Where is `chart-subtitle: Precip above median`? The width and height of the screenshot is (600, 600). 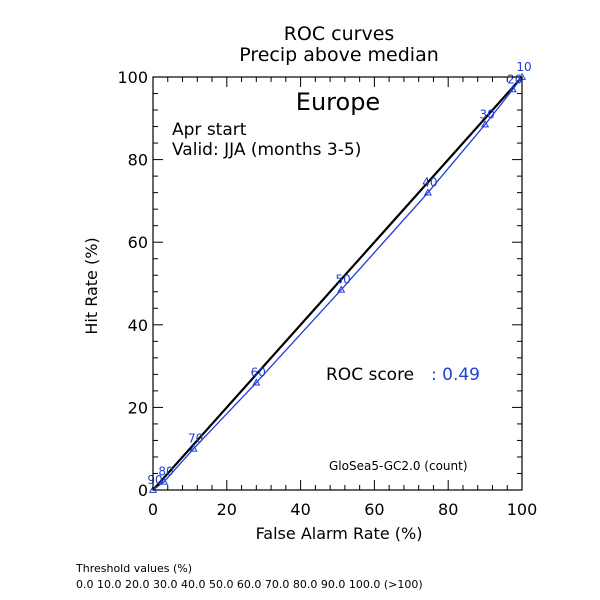 chart-subtitle: Precip above median is located at coordinates (339, 55).